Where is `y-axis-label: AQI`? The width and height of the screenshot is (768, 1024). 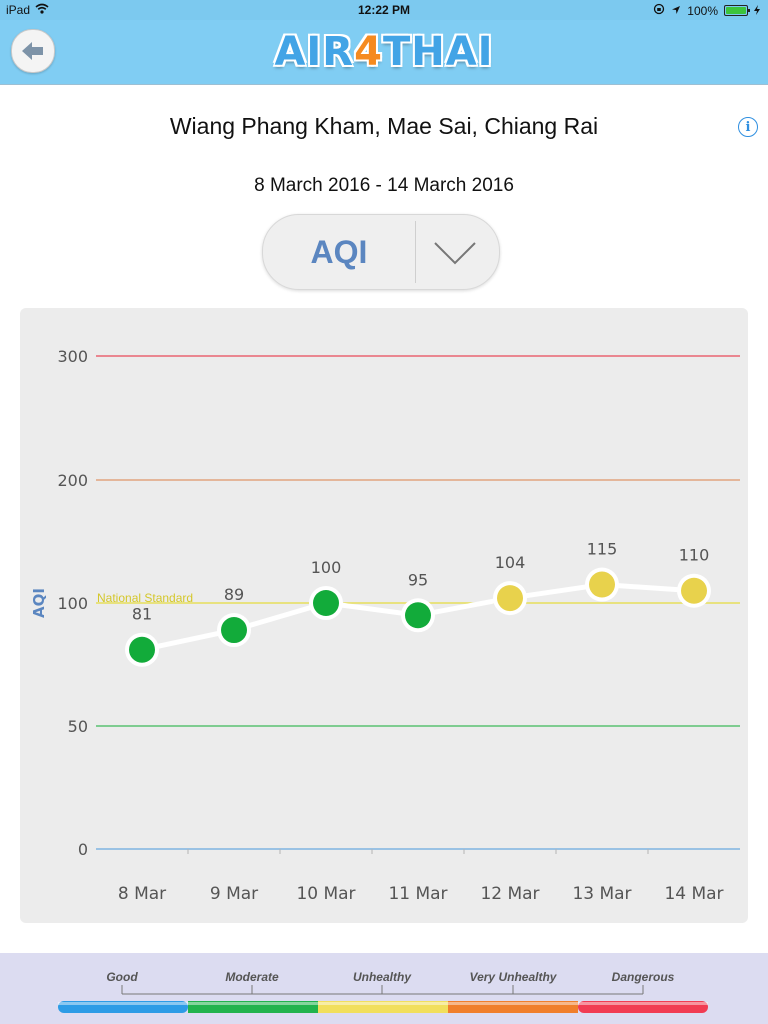
y-axis-label: AQI is located at coordinates (39, 603).